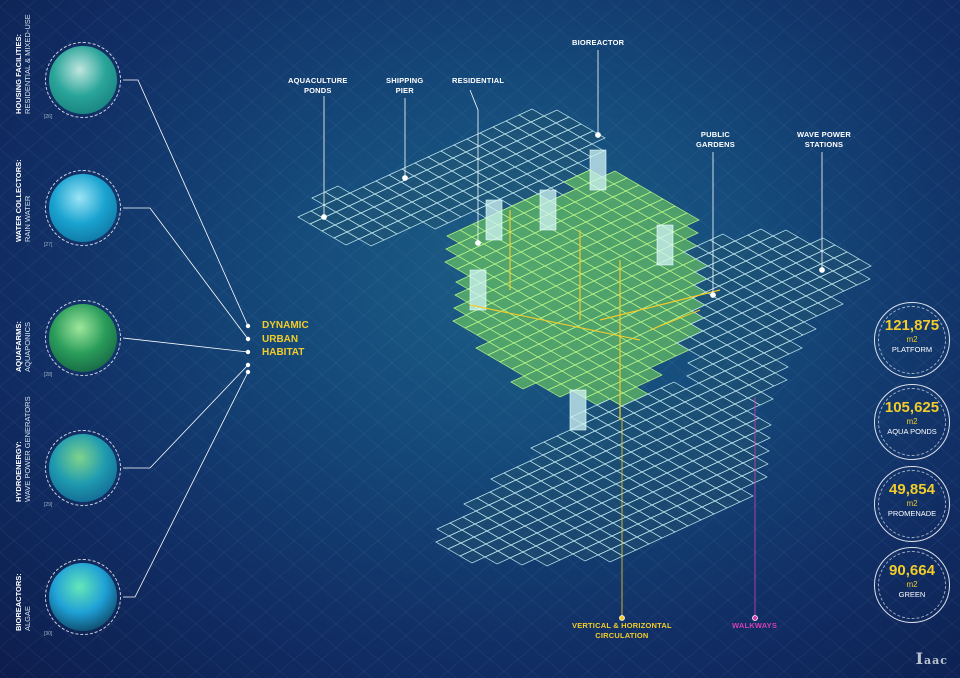 The image size is (960, 678). I want to click on label-public-gardens: PUBLIC GARDENS, so click(715, 139).